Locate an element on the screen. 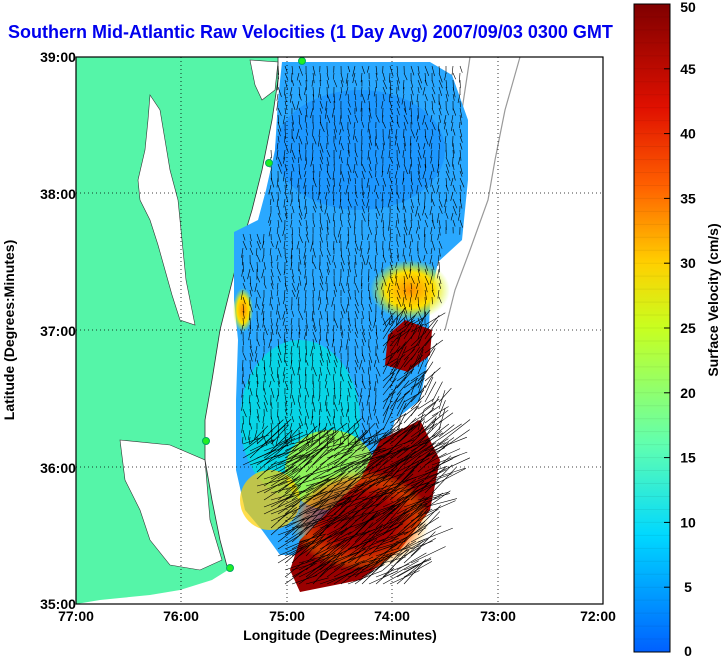  y-tick-label: 38:00 is located at coordinates (58, 194).